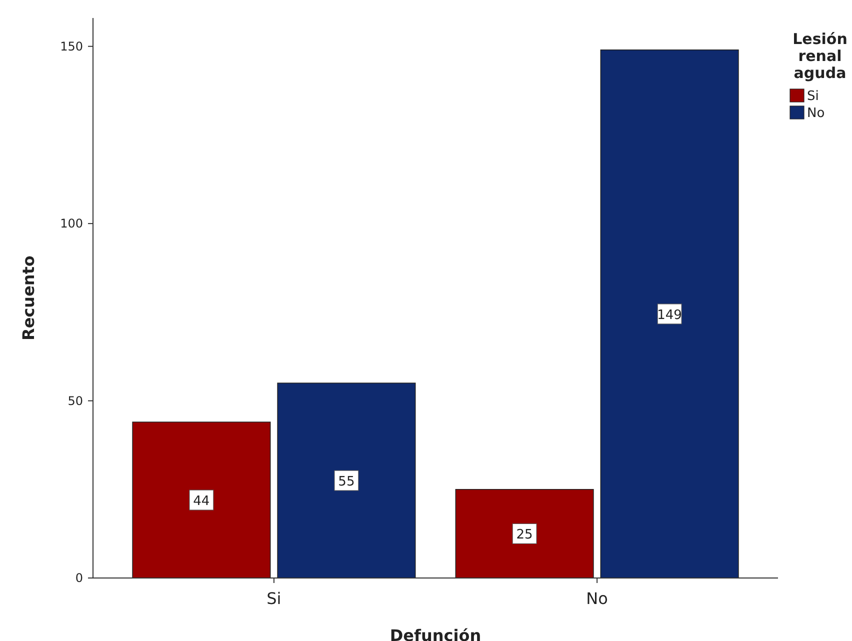  I want to click on y-tick-label: 100, so click(71, 223).